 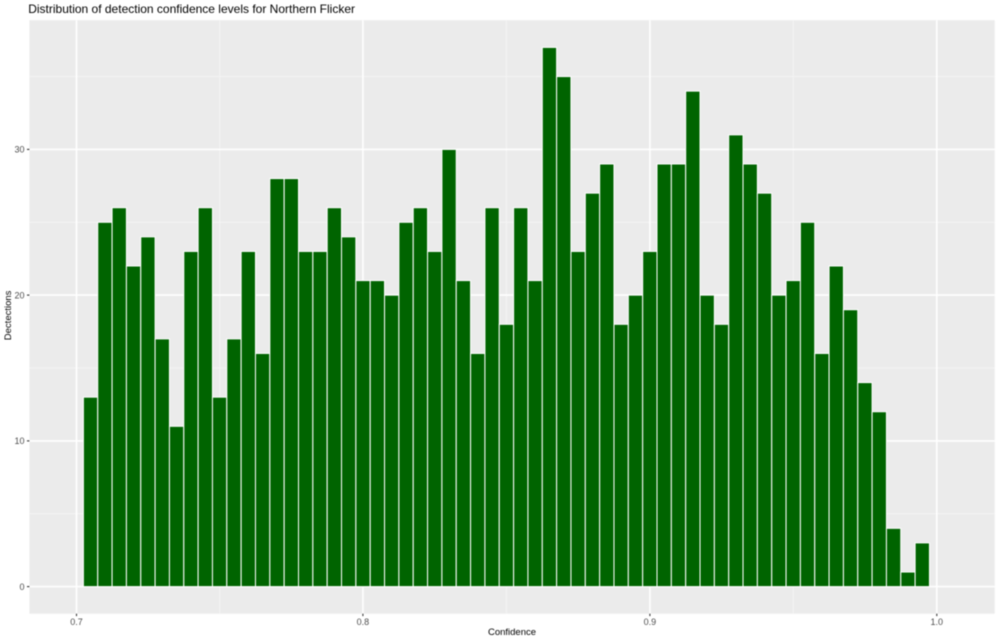 What do you see at coordinates (76, 622) in the screenshot?
I see `svg-text: 0.7` at bounding box center [76, 622].